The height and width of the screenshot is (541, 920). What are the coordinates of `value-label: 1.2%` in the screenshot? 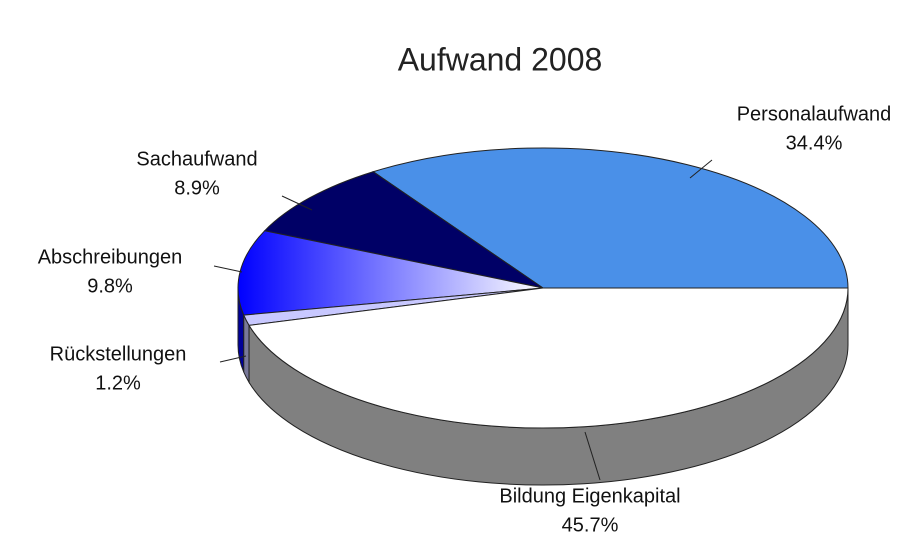 It's located at (118, 383).